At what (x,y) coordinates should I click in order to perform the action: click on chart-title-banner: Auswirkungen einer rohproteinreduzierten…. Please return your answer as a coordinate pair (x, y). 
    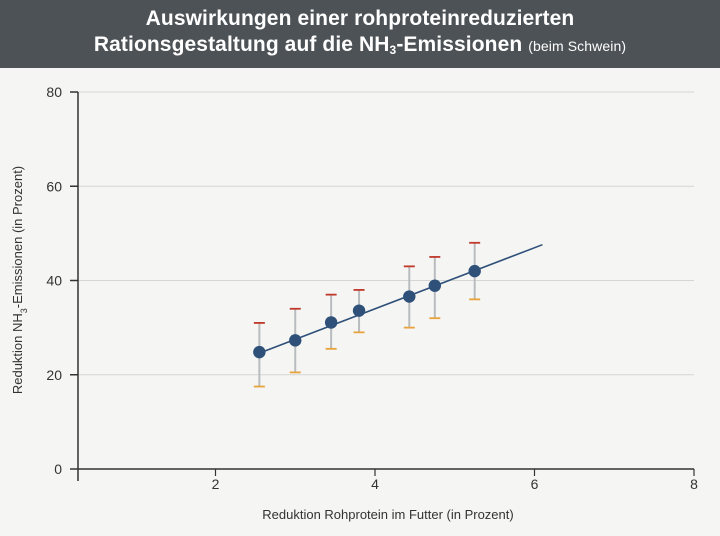
    Looking at the image, I should click on (360, 34).